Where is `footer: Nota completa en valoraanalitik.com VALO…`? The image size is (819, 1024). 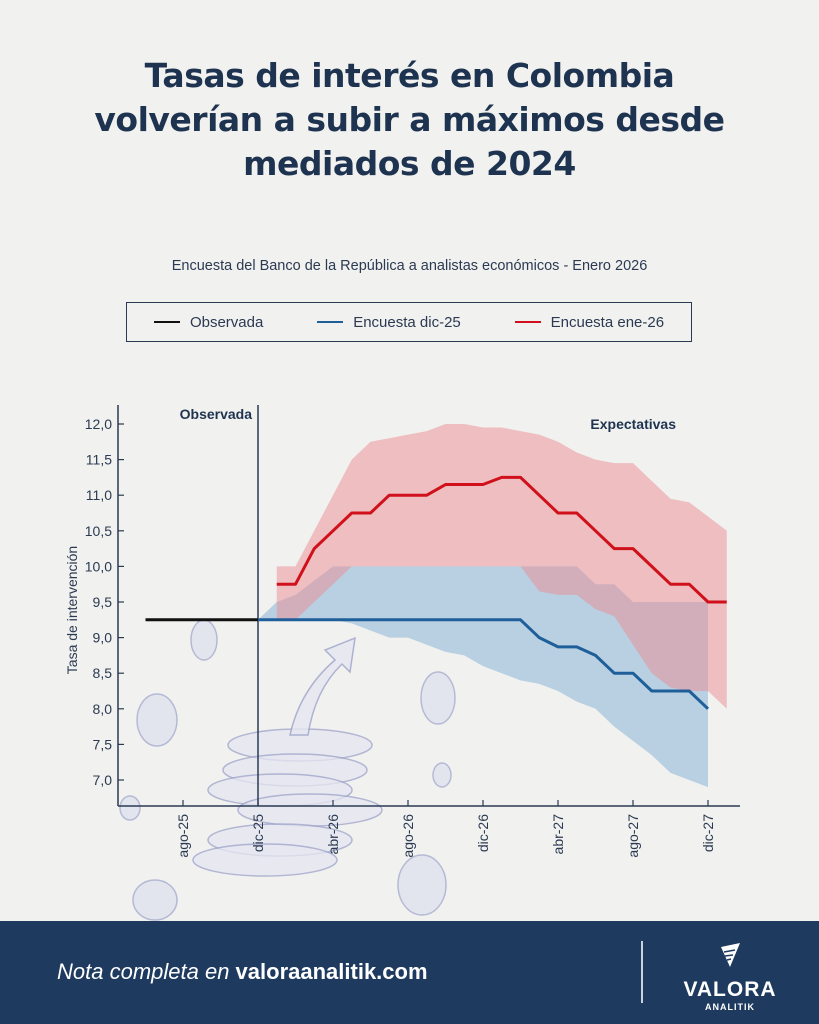 footer: Nota completa en valoraanalitik.com VALO… is located at coordinates (409, 972).